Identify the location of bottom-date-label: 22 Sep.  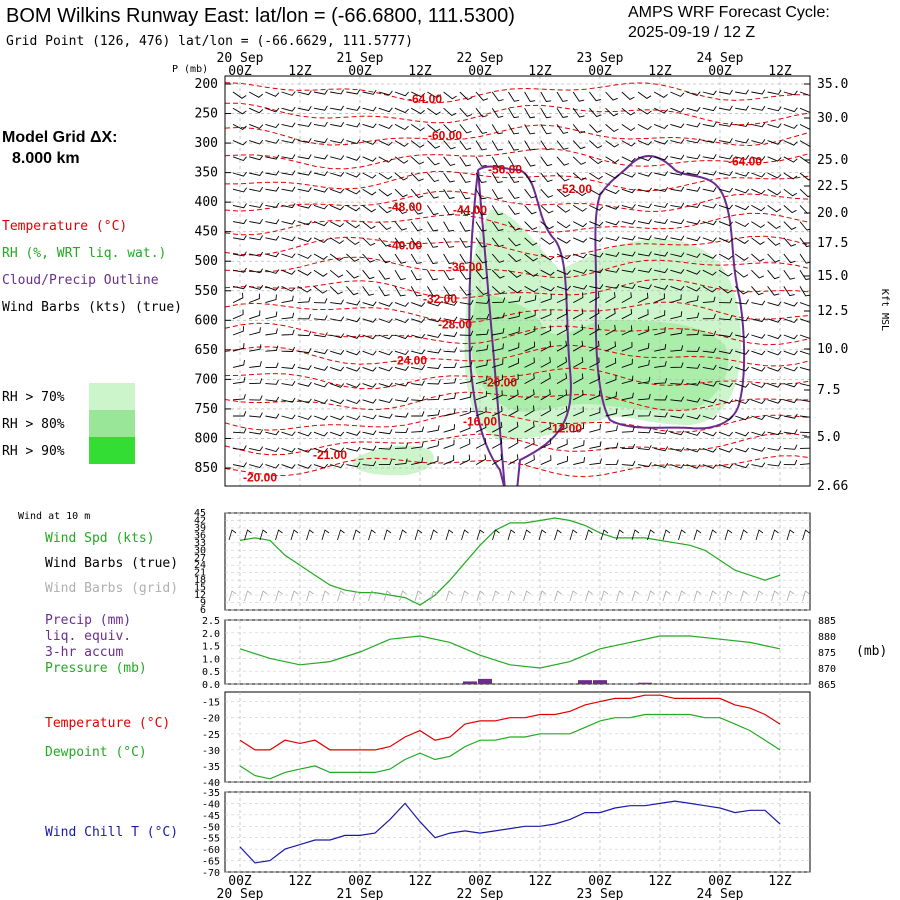
(480, 893).